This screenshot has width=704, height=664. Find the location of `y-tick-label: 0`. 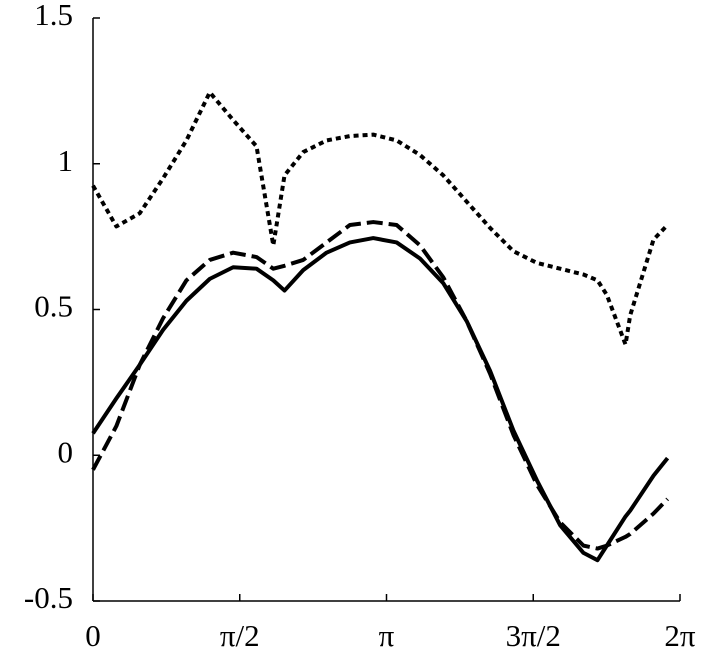

y-tick-label: 0 is located at coordinates (66, 451).